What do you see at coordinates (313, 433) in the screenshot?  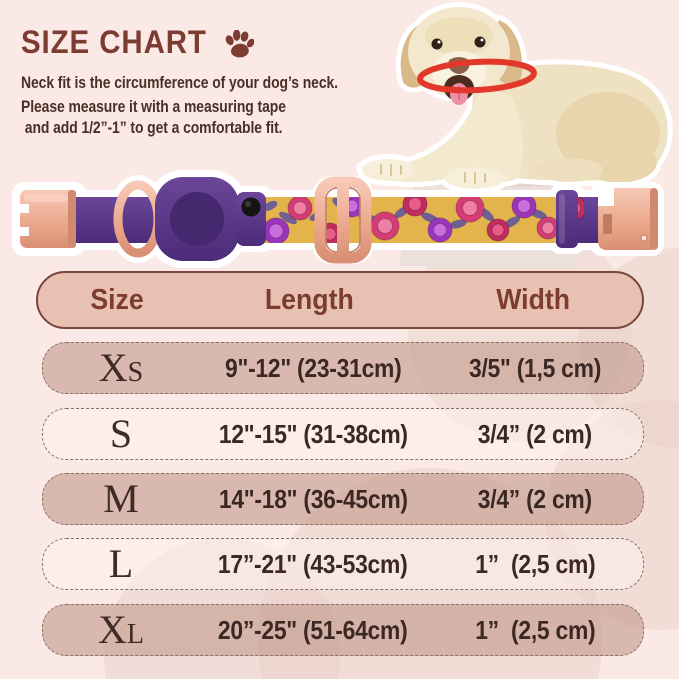 I see `length-value: 12"-15" (31-38cm)` at bounding box center [313, 433].